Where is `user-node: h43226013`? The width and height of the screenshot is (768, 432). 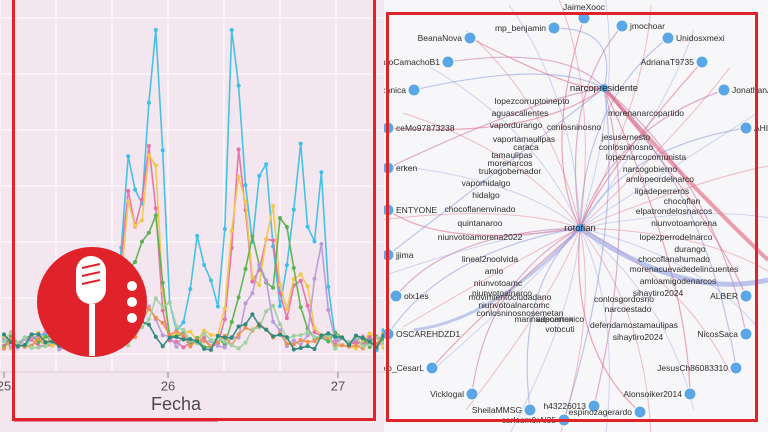 user-node: h43226013 is located at coordinates (572, 406).